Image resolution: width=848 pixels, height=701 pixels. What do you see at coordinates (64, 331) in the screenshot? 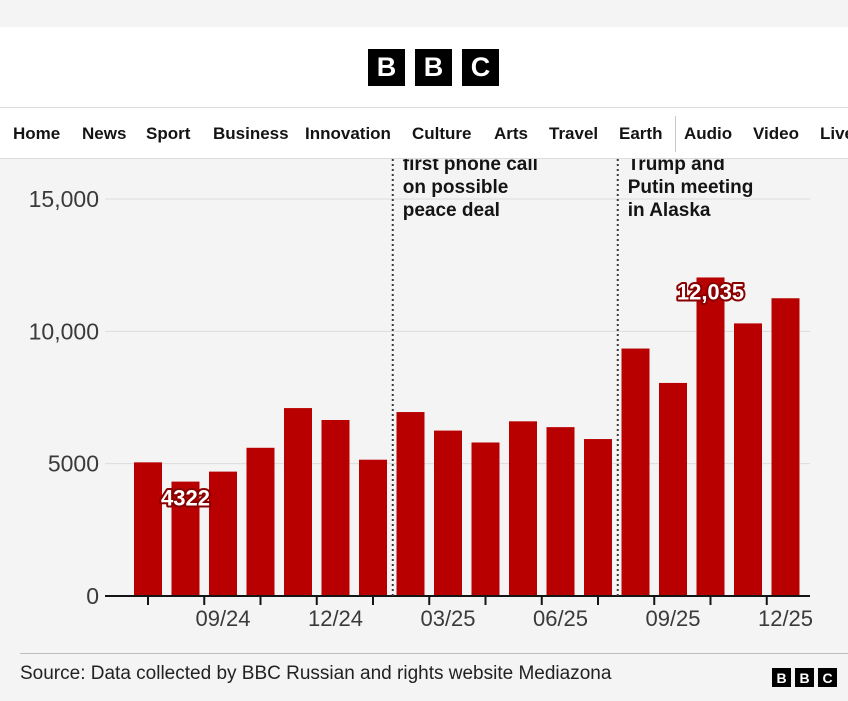
I see `y-tick-label: 10,000` at bounding box center [64, 331].